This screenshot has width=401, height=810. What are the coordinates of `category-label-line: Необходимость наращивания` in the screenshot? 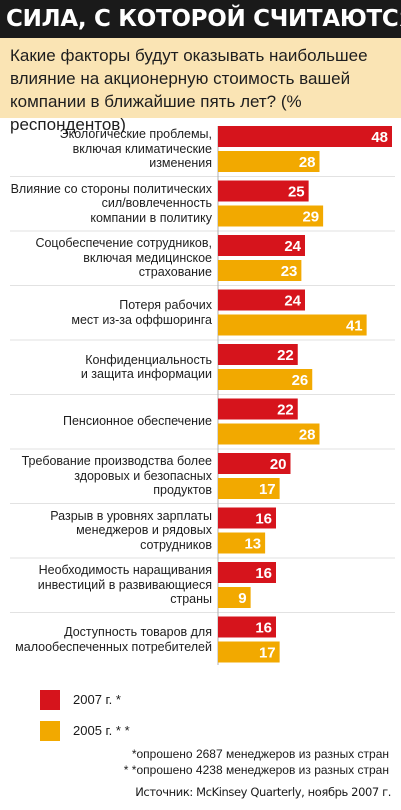 It's located at (125, 570).